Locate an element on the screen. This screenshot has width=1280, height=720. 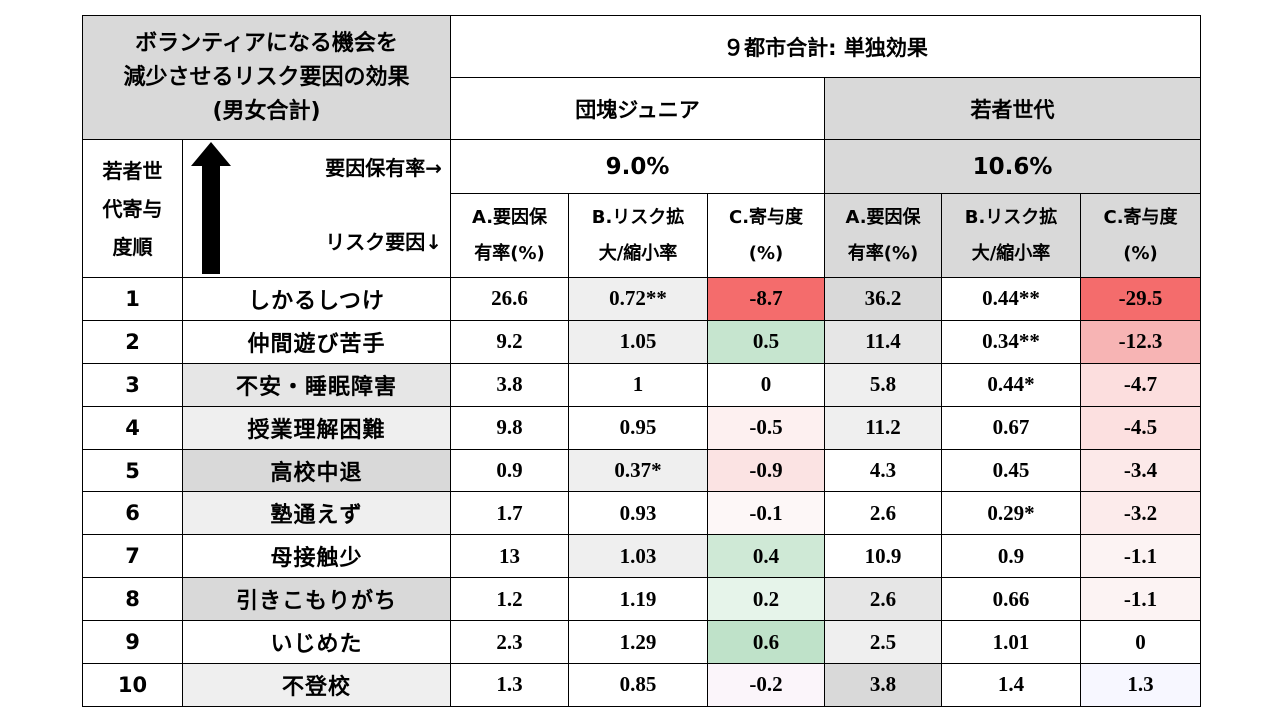
col-b2-header: B.リスク拡 大/縮小率 is located at coordinates (1011, 235).